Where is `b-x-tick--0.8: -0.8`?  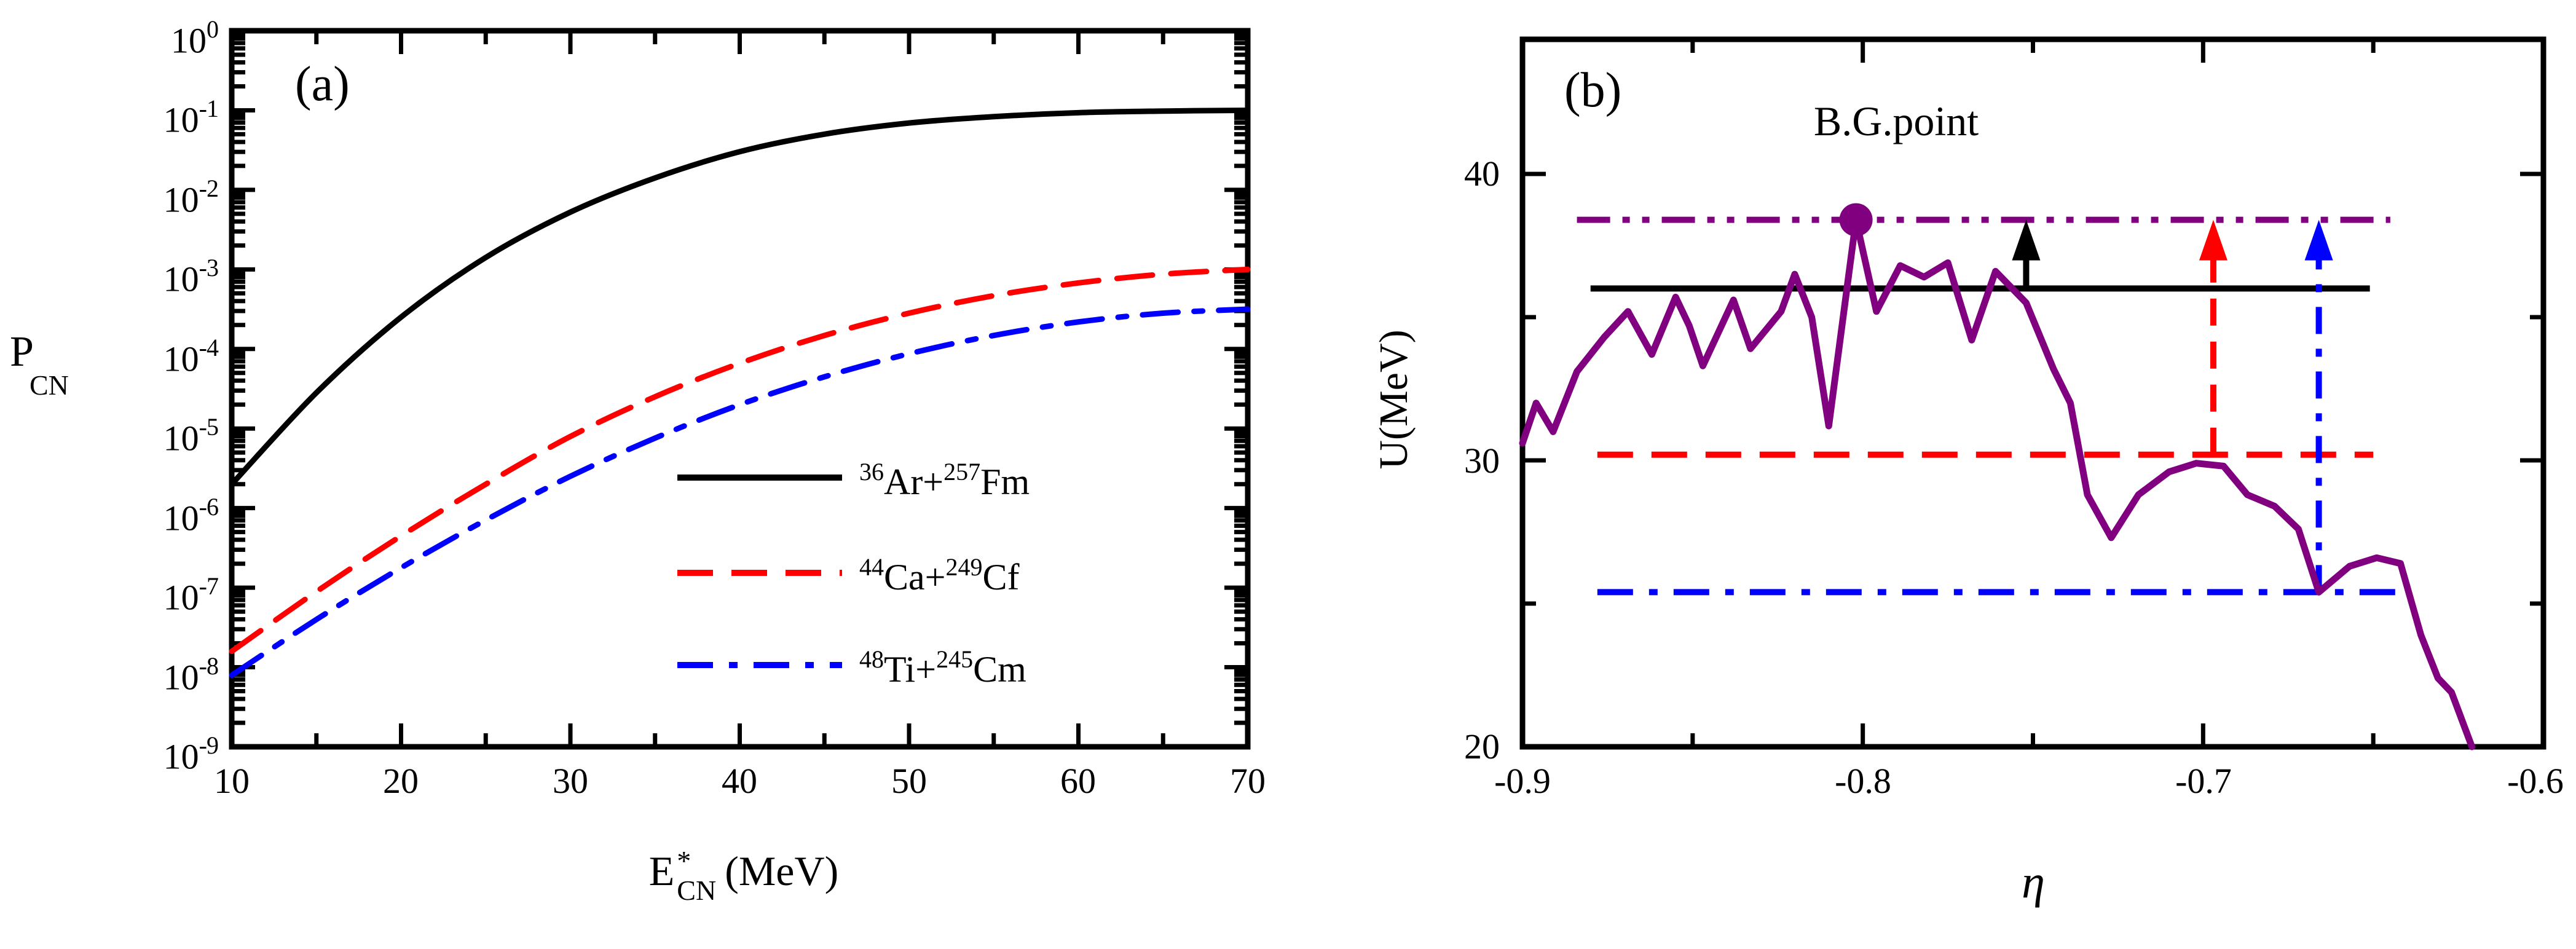
b-x-tick--0.8: -0.8 is located at coordinates (1863, 781).